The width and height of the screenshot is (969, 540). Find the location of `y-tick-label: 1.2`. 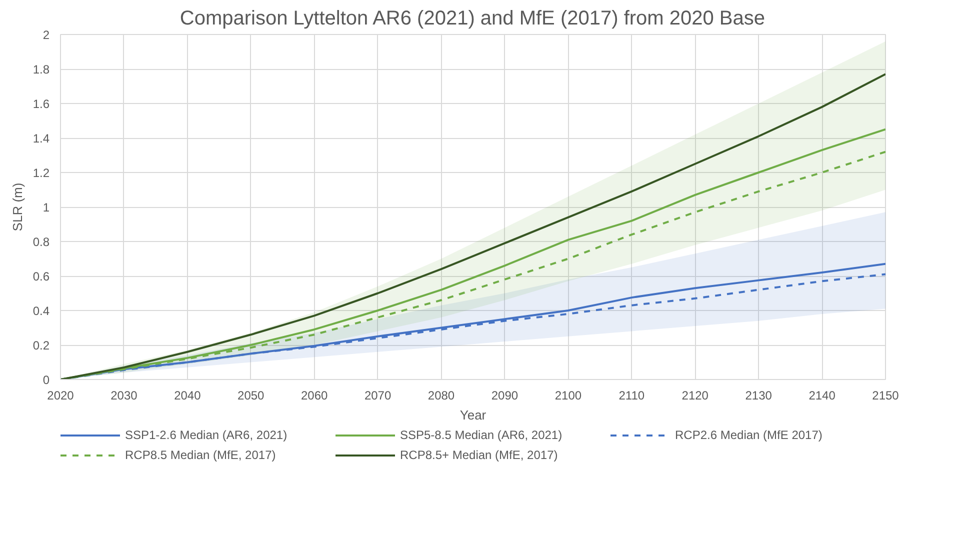

y-tick-label: 1.2 is located at coordinates (41, 173).